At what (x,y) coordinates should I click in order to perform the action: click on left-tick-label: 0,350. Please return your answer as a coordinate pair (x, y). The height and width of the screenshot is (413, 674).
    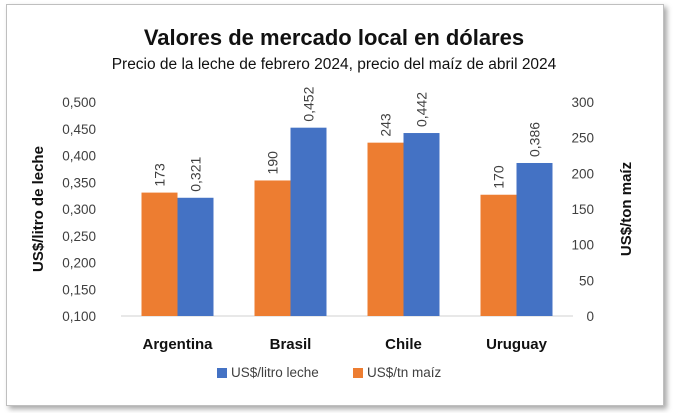
    Looking at the image, I should click on (79, 182).